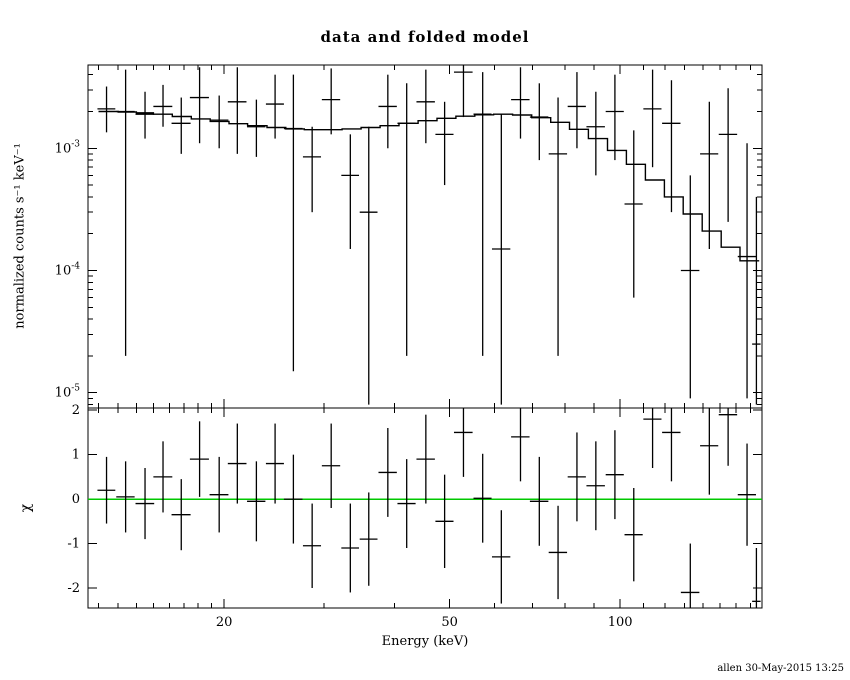  What do you see at coordinates (68, 392) in the screenshot?
I see `y-tick-label-spectrum: 10⁻⁵` at bounding box center [68, 392].